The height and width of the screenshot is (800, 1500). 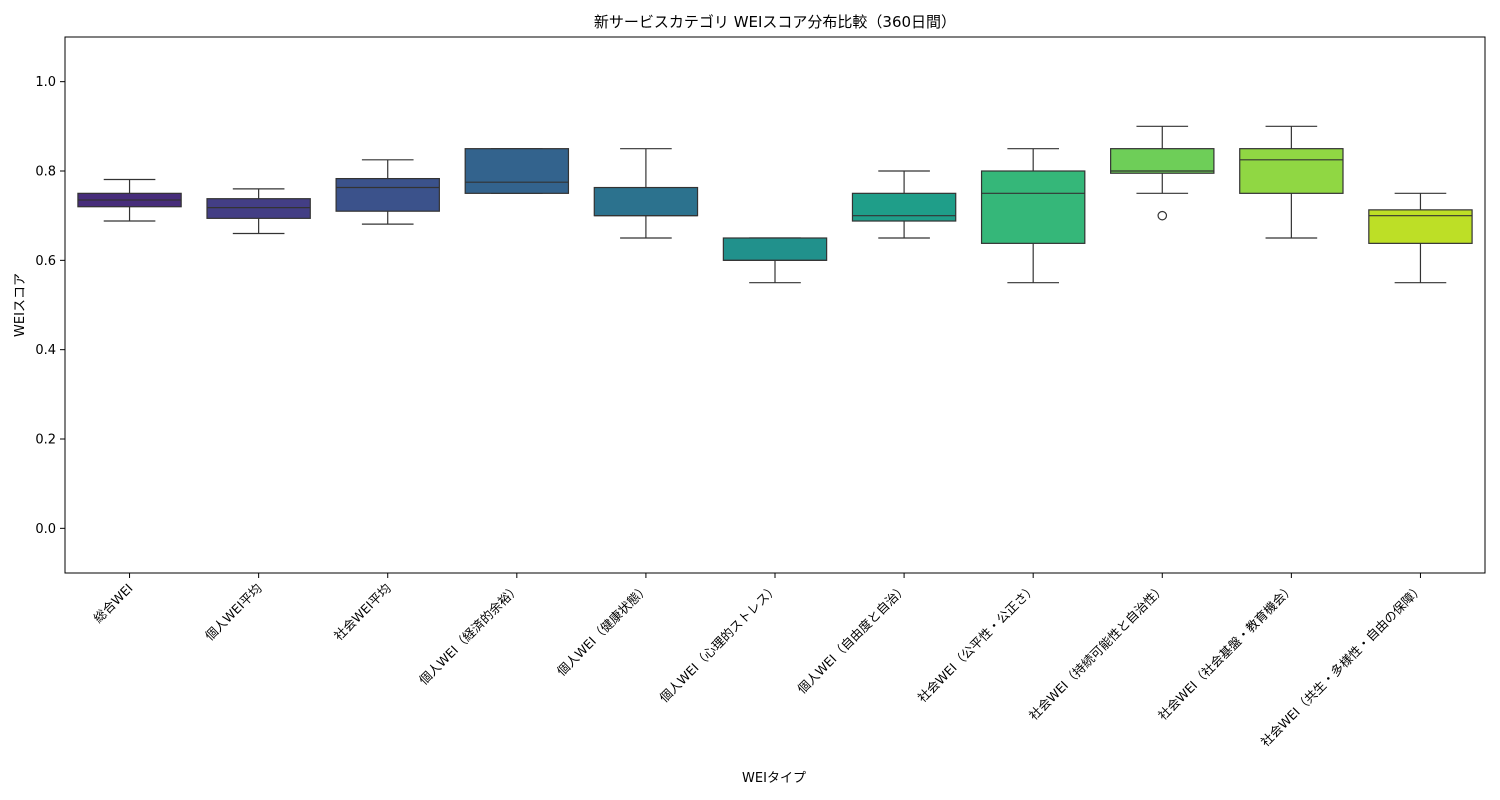 I want to click on y-tick-label: 0.2, so click(x=45, y=440).